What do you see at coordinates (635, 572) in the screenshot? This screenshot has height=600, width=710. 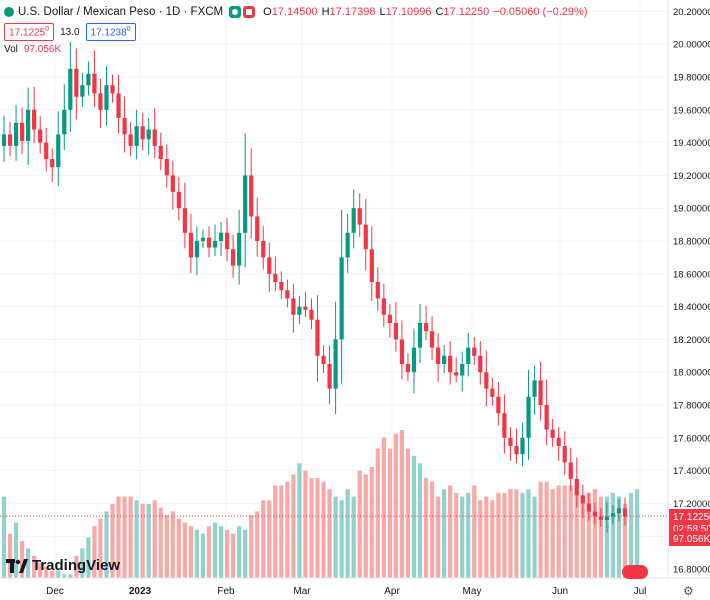 I see `events-icon` at bounding box center [635, 572].